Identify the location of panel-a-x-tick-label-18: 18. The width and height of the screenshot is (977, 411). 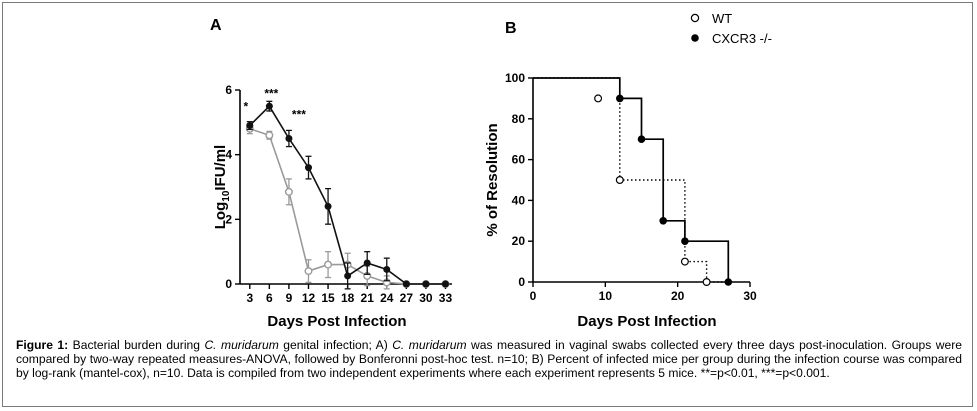
(348, 298).